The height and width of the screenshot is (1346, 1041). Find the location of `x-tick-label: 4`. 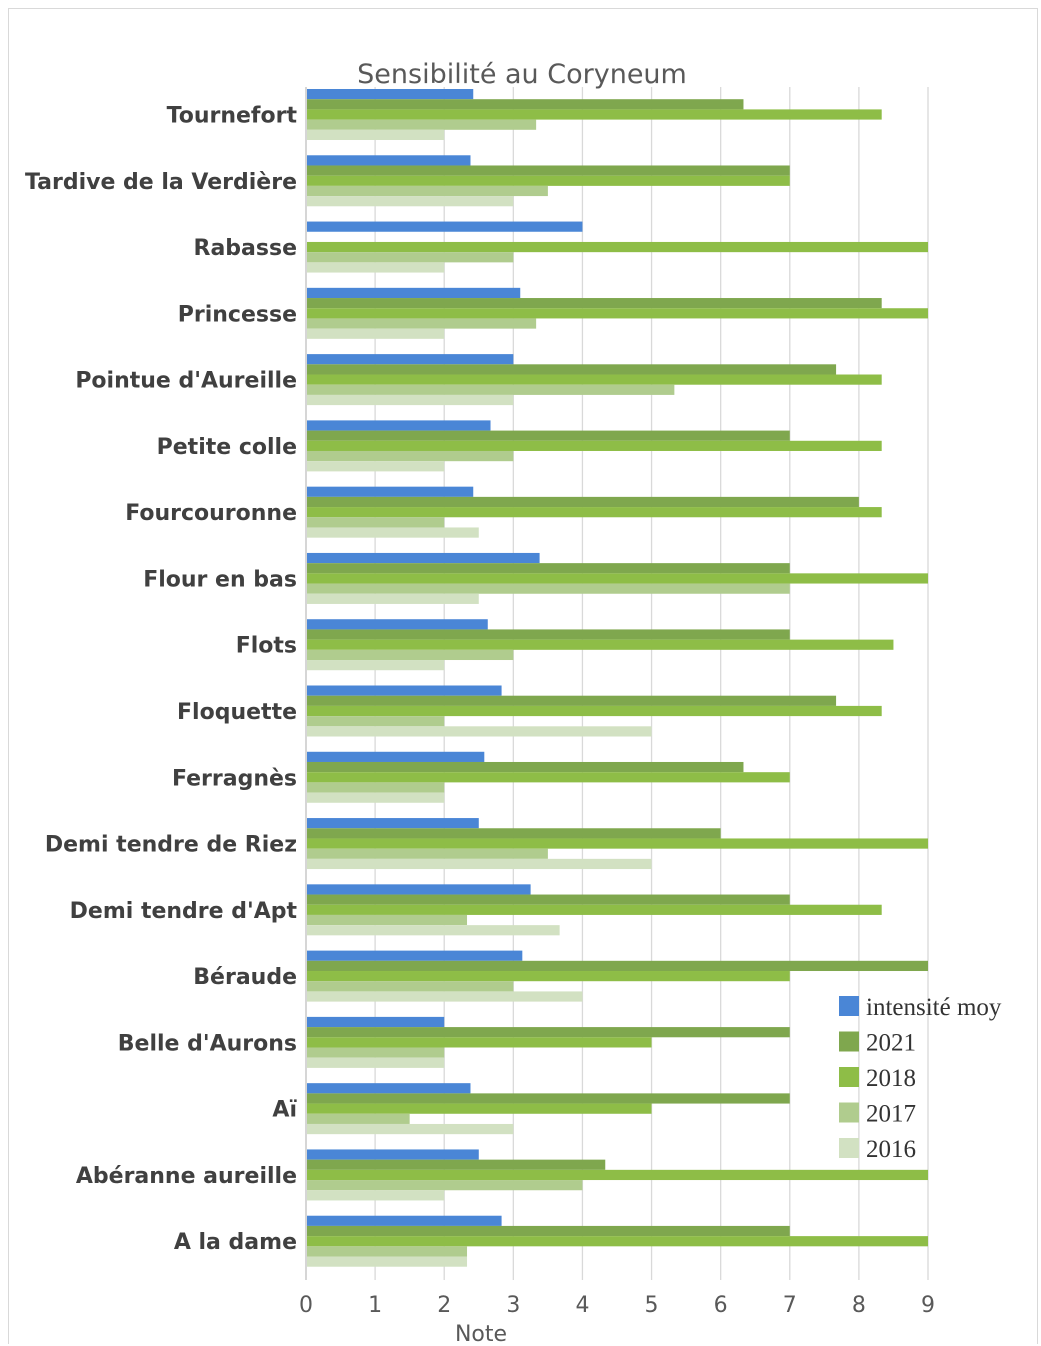

x-tick-label: 4 is located at coordinates (582, 1305).